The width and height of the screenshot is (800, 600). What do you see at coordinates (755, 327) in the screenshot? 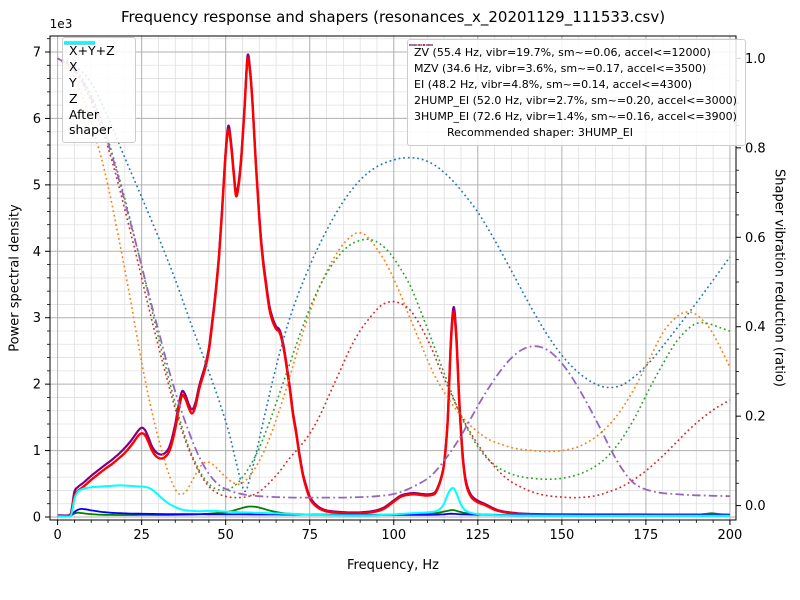
I see `y-right-tick-label: 0.4` at bounding box center [755, 327].